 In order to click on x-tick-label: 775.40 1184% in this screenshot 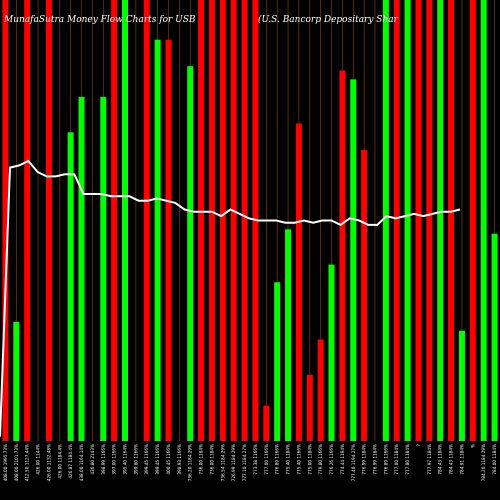, I will do `click(288, 459)`.